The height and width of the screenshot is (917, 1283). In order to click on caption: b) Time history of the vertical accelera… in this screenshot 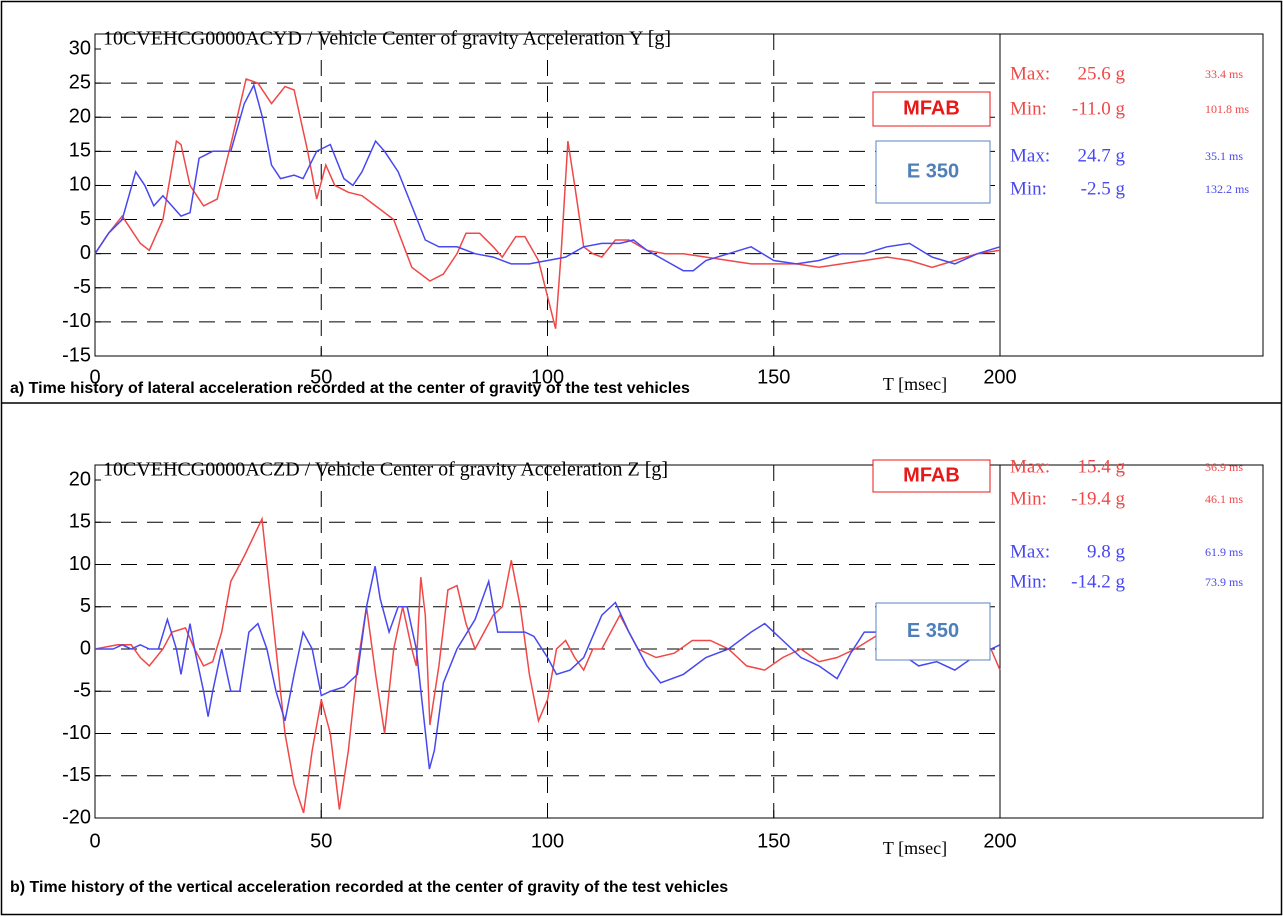, I will do `click(369, 887)`.